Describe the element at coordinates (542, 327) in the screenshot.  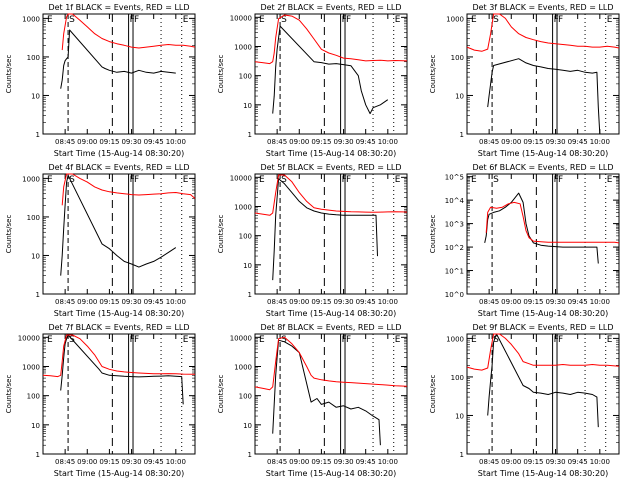
I see `panel-title: Det 9f BLACK = Events, RED = LLD` at that location.